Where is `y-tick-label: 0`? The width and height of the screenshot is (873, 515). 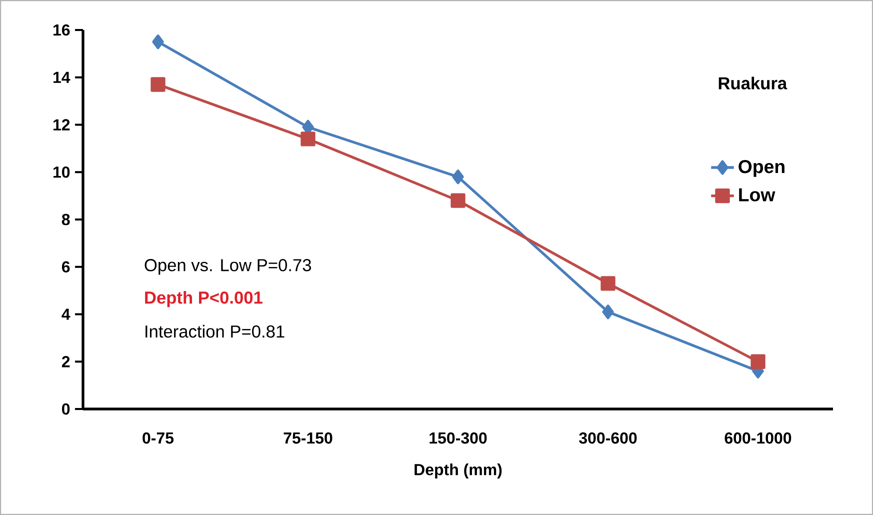
y-tick-label: 0 is located at coordinates (66, 409).